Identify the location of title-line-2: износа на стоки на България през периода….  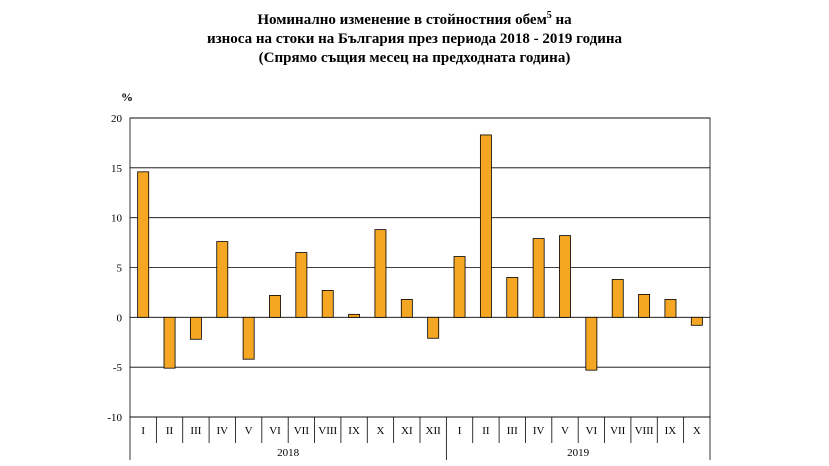
(414, 39).